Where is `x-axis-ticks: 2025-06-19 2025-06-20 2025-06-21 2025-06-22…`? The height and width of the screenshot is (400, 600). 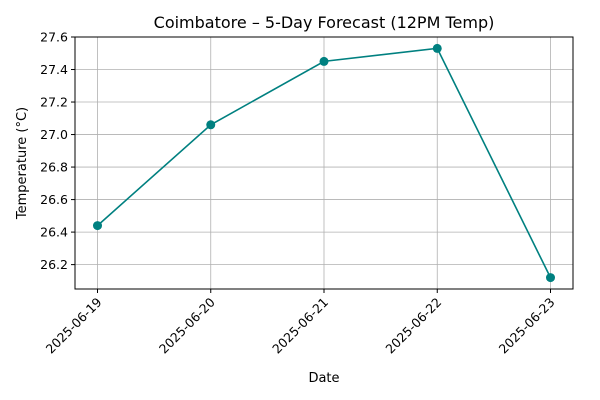
x-axis-ticks: 2025-06-19 2025-06-20 2025-06-21 2025-06-22… is located at coordinates (300, 322).